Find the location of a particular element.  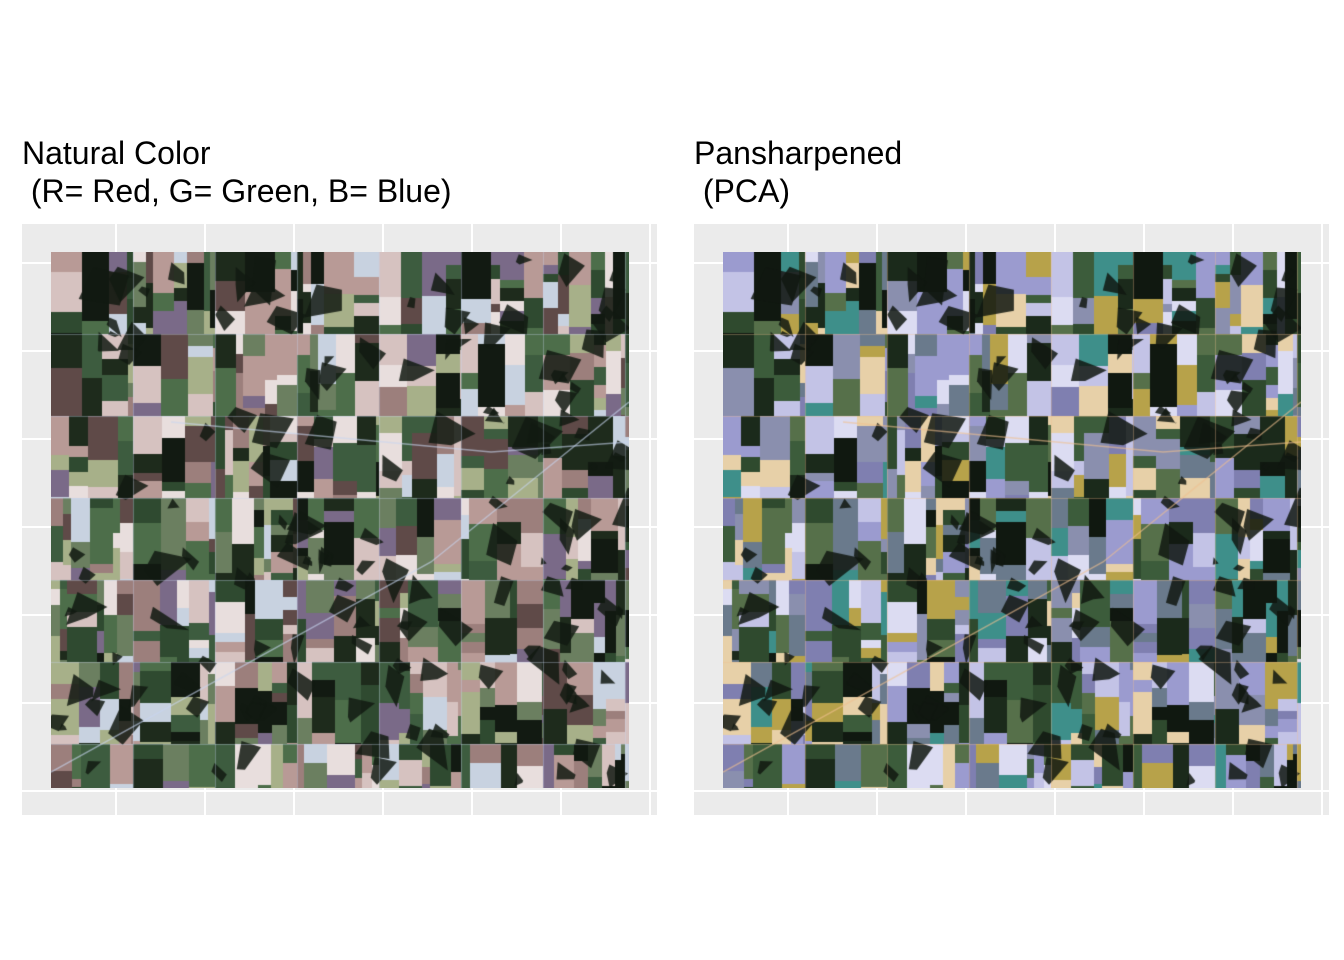

natural-color-title-line1: Natural Color is located at coordinates (116, 153).